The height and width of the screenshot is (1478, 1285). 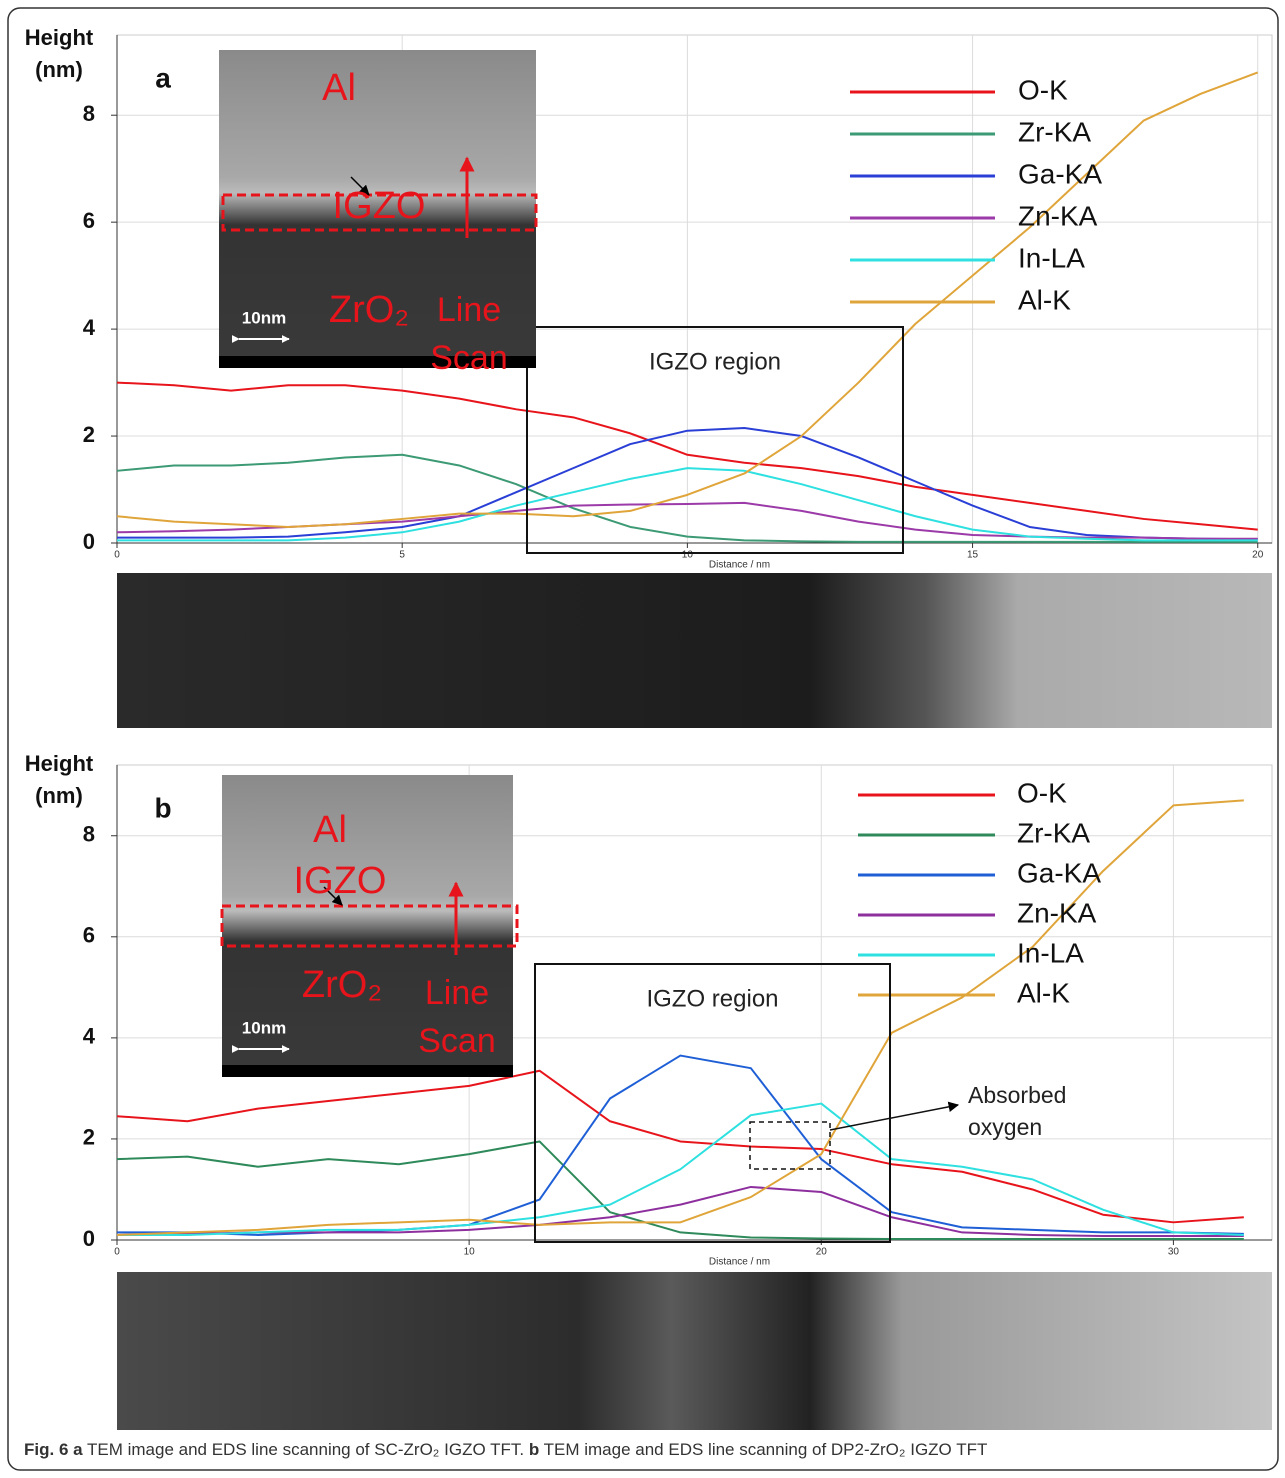 I want to click on annotation-box, so click(x=790, y=1145).